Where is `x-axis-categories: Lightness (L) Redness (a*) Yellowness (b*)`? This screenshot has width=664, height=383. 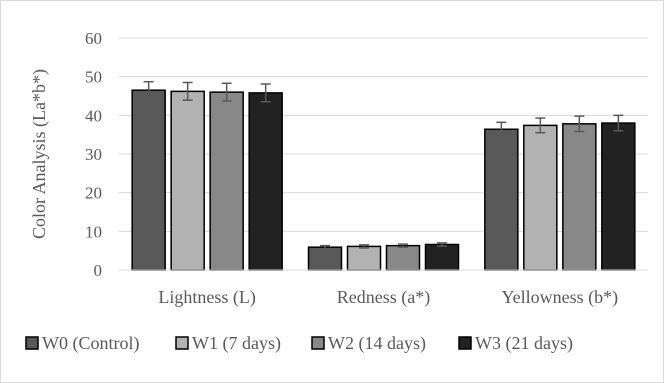
x-axis-categories: Lightness (L) Redness (a*) Yellowness (b*) is located at coordinates (388, 297).